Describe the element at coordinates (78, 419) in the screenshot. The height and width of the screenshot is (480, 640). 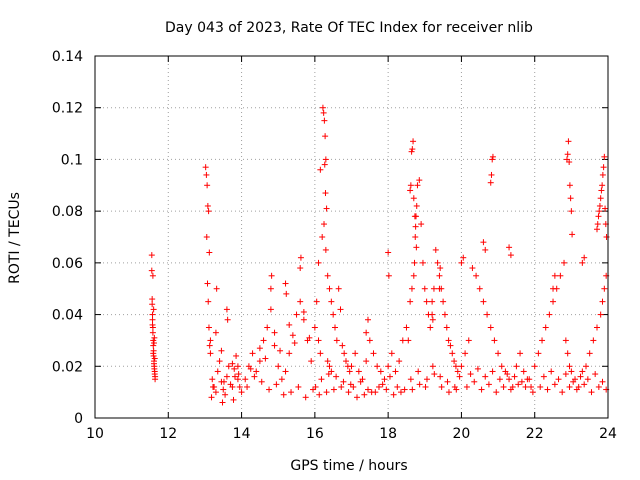
I see `y-tick-label: 0` at that location.